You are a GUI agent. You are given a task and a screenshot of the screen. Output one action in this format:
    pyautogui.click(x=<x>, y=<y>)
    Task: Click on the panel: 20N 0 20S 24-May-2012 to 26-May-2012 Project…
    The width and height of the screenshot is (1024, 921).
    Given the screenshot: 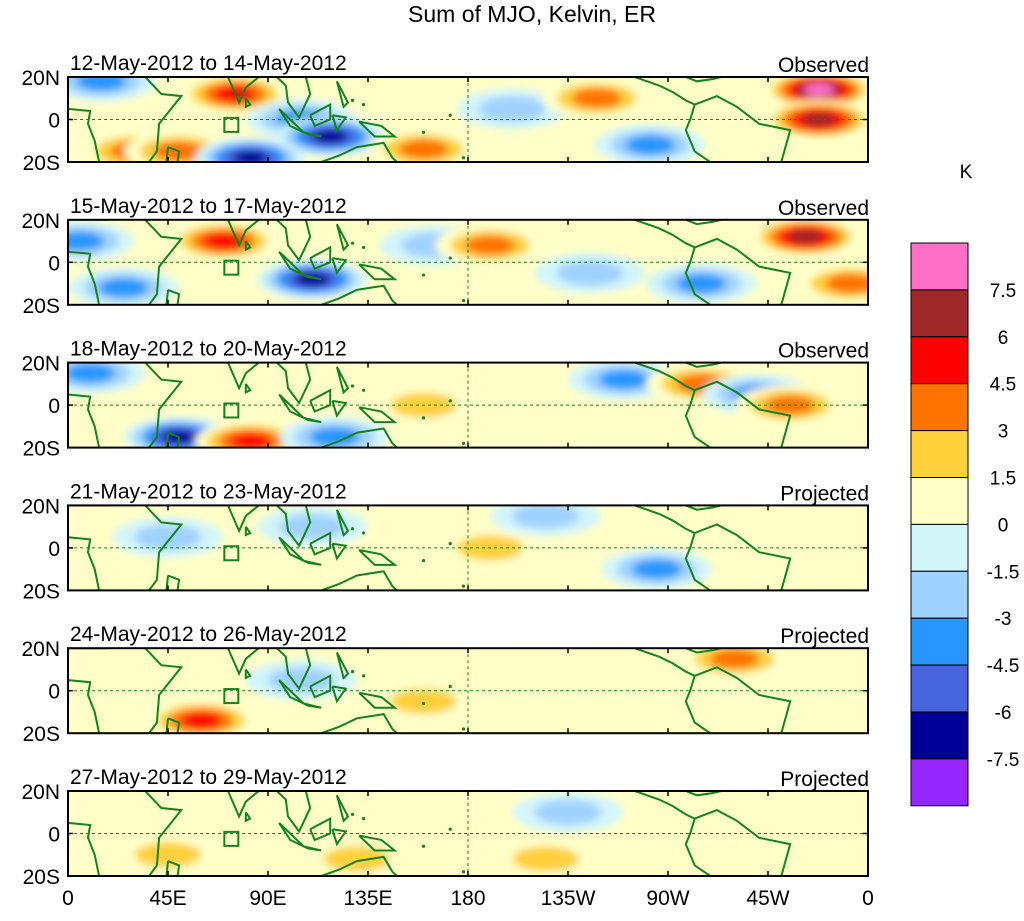 What is the action you would take?
    pyautogui.click(x=445, y=684)
    